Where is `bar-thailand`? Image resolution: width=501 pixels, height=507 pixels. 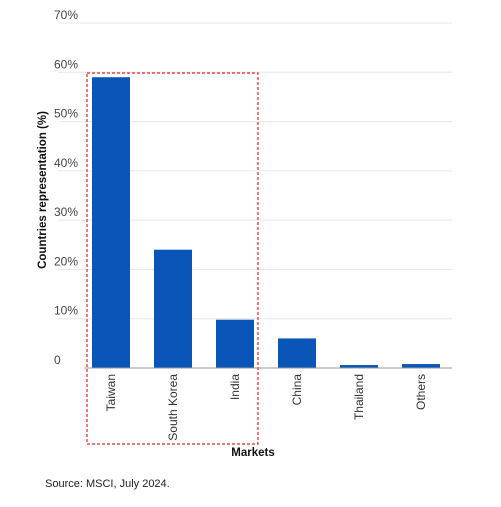 bar-thailand is located at coordinates (359, 366).